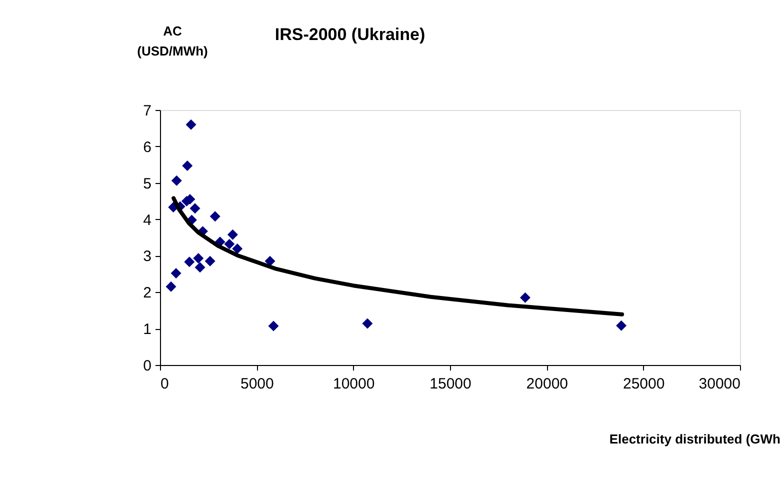  Describe the element at coordinates (695, 439) in the screenshot. I see `x-axis-title: Electricity distributed (GWh` at that location.